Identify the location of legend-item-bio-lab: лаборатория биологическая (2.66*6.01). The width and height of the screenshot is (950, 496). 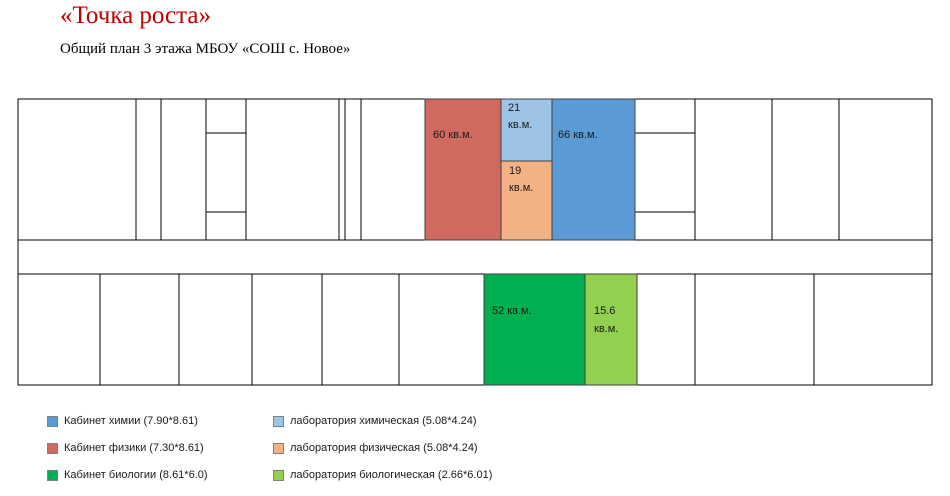
(382, 475).